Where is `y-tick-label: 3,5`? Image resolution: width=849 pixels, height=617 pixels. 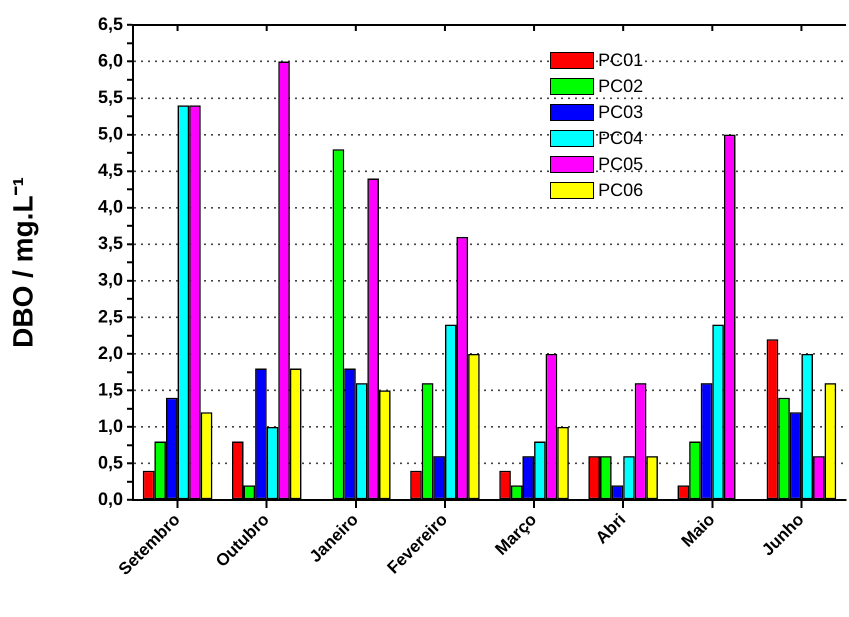 y-tick-label: 3,5 is located at coordinates (110, 243).